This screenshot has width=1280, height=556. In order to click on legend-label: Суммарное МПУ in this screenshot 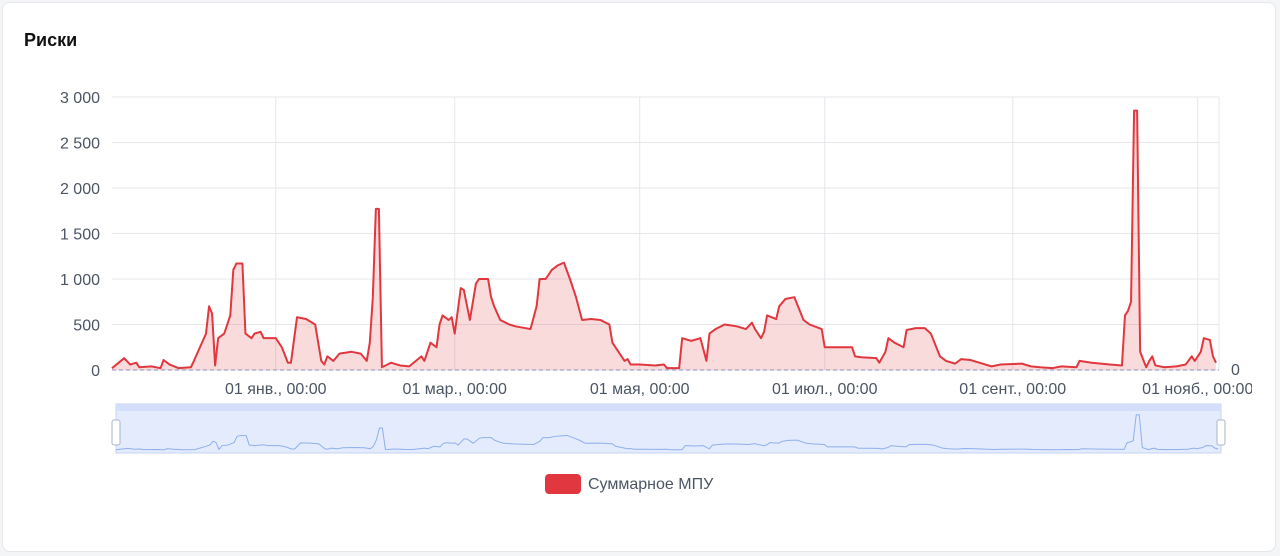, I will do `click(651, 484)`.